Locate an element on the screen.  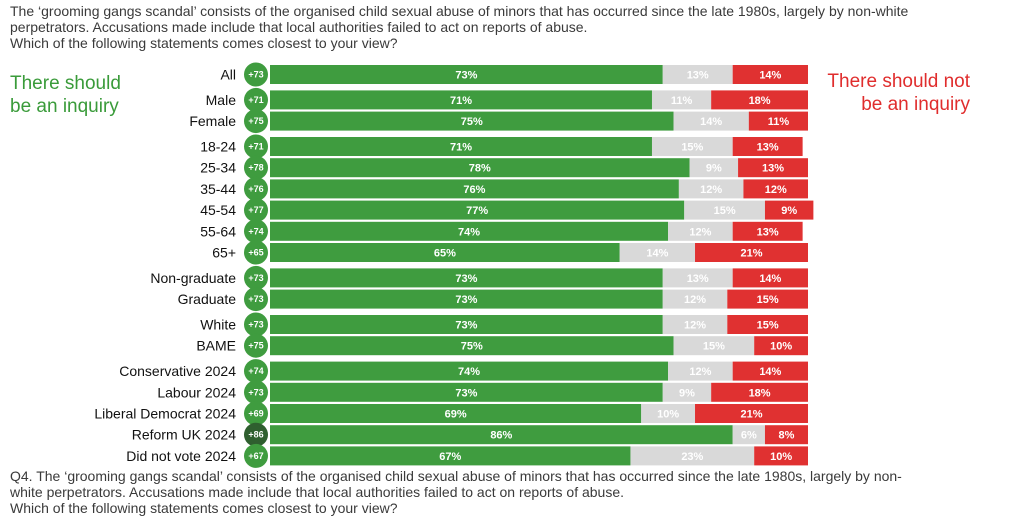
net-score-label: +71 is located at coordinates (255, 147).